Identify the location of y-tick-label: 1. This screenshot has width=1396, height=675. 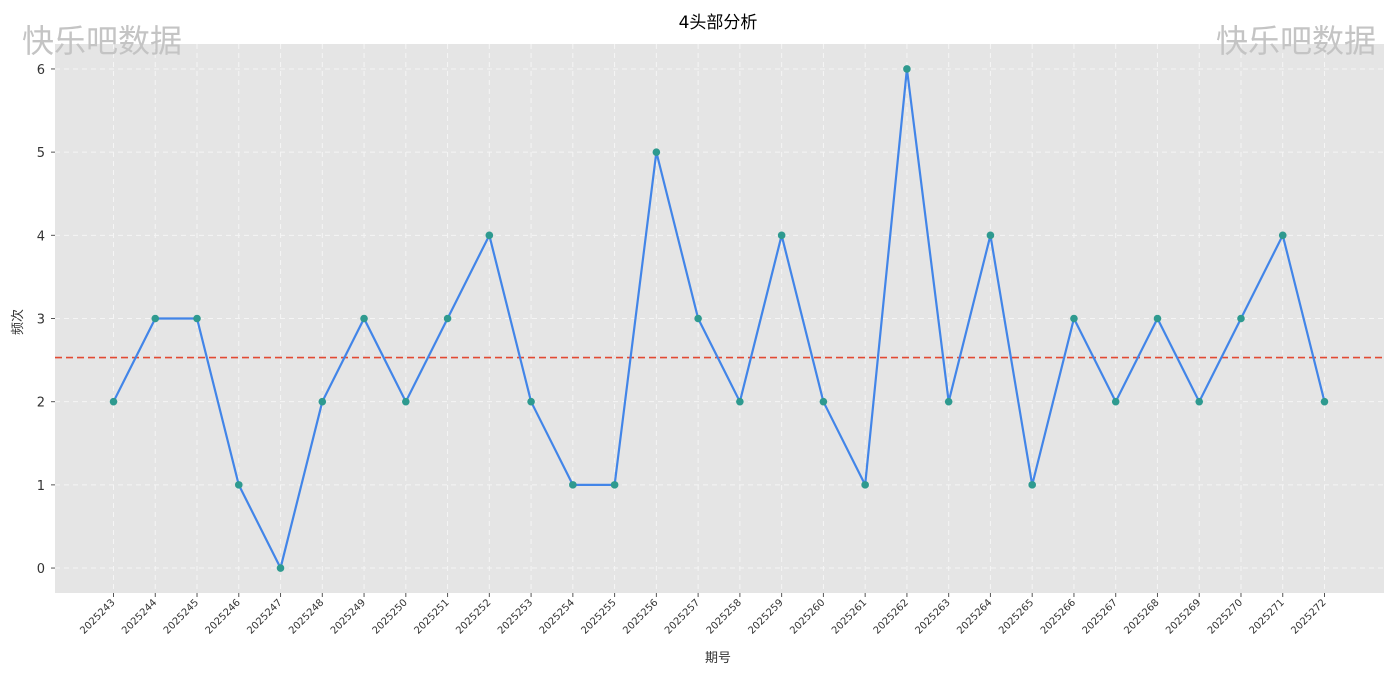
(41, 486).